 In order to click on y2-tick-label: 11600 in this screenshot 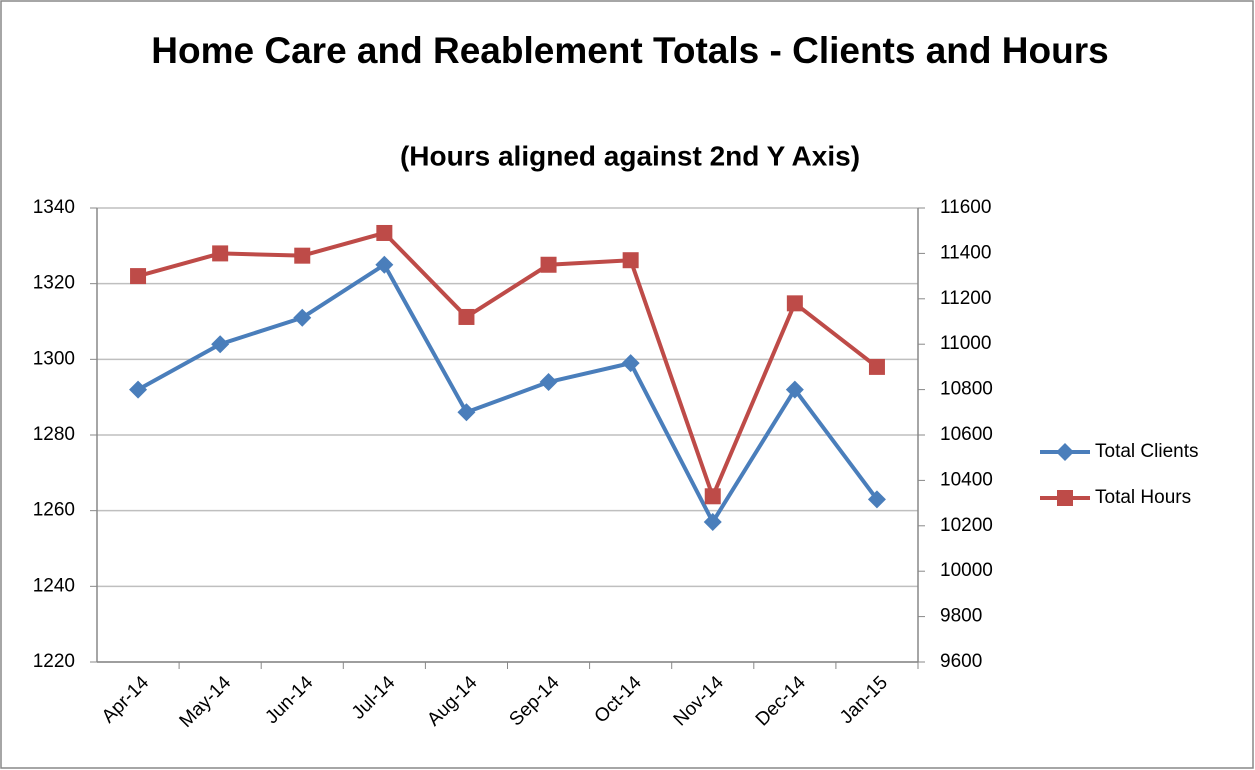, I will do `click(965, 207)`.